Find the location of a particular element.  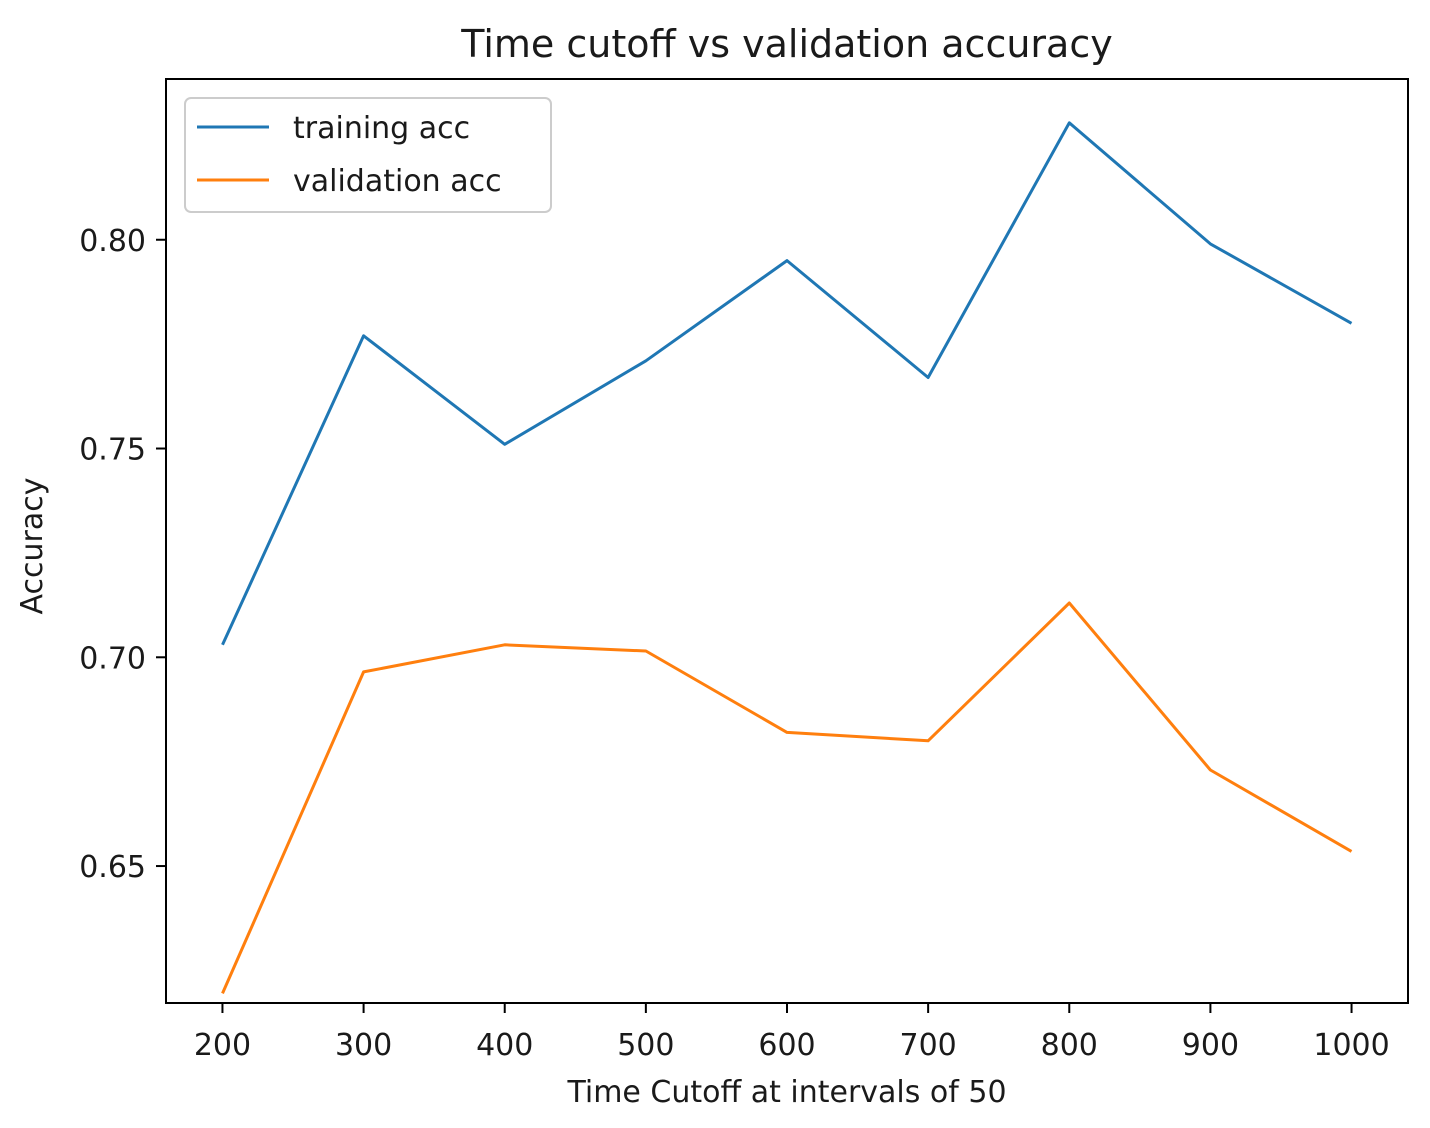

x-tick-label: 300 is located at coordinates (363, 1045).